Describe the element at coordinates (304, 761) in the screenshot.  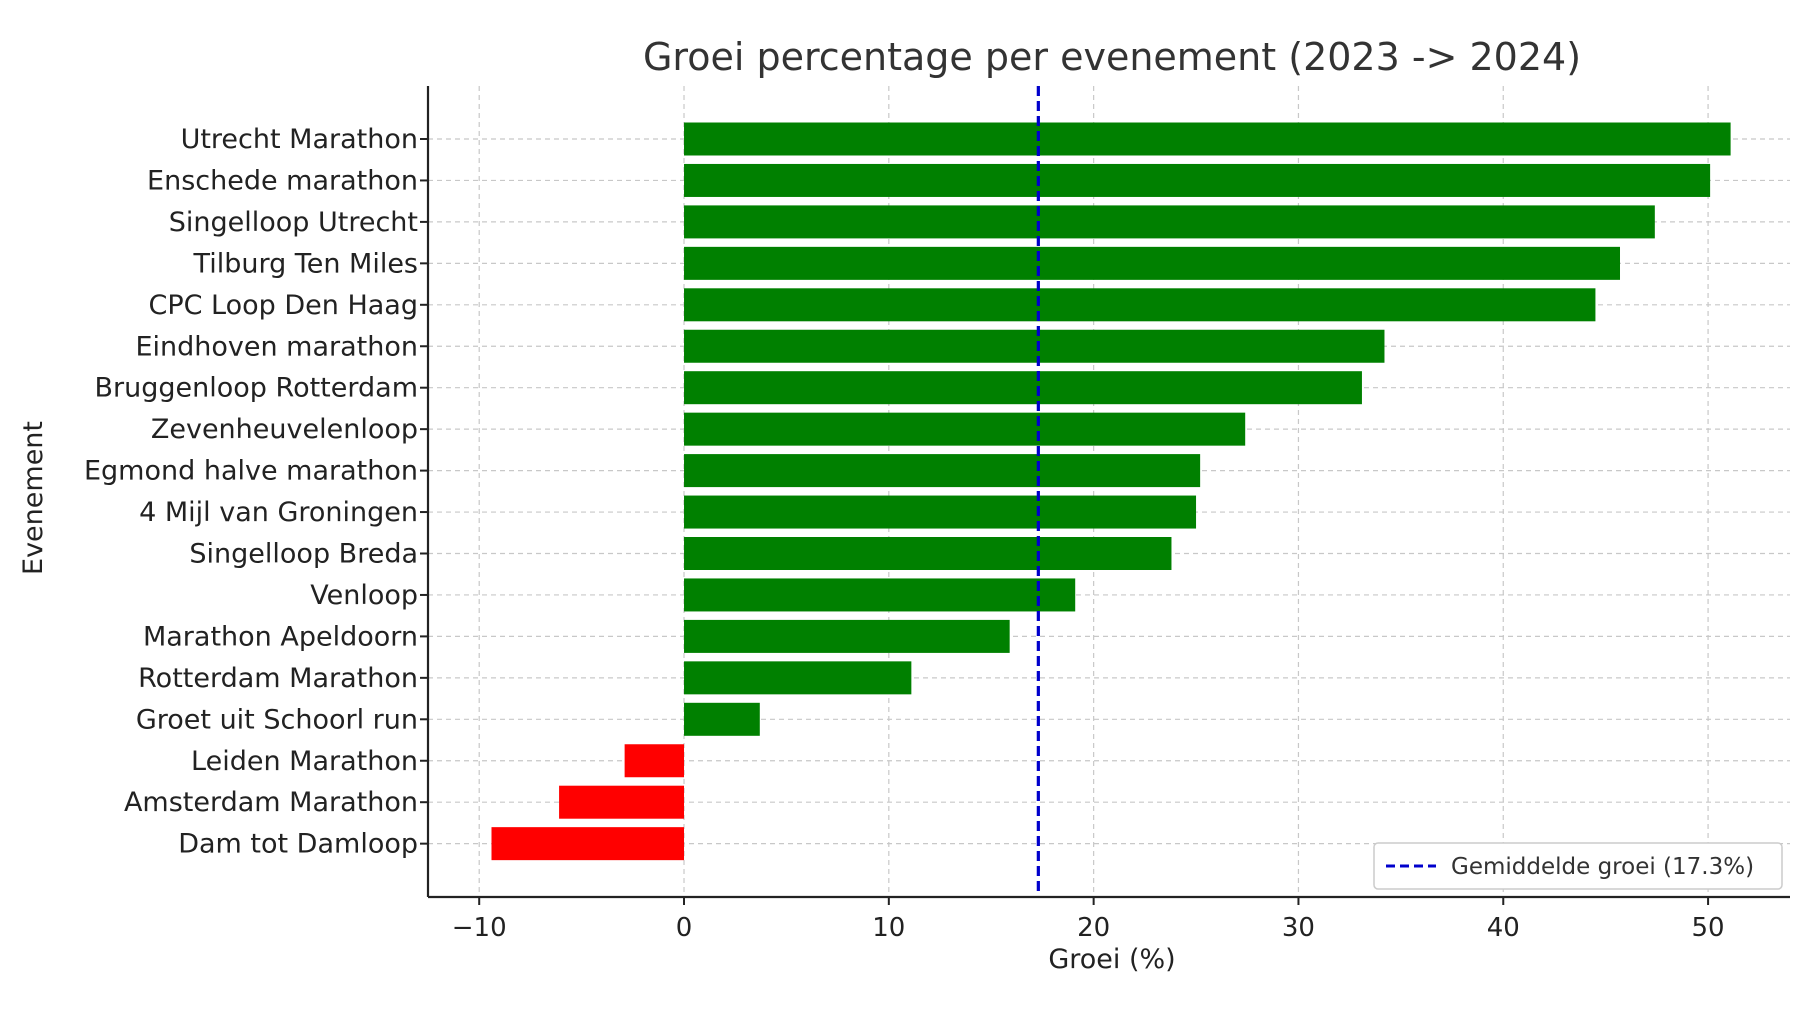
I see `y-tick-label: Leiden Marathon` at that location.